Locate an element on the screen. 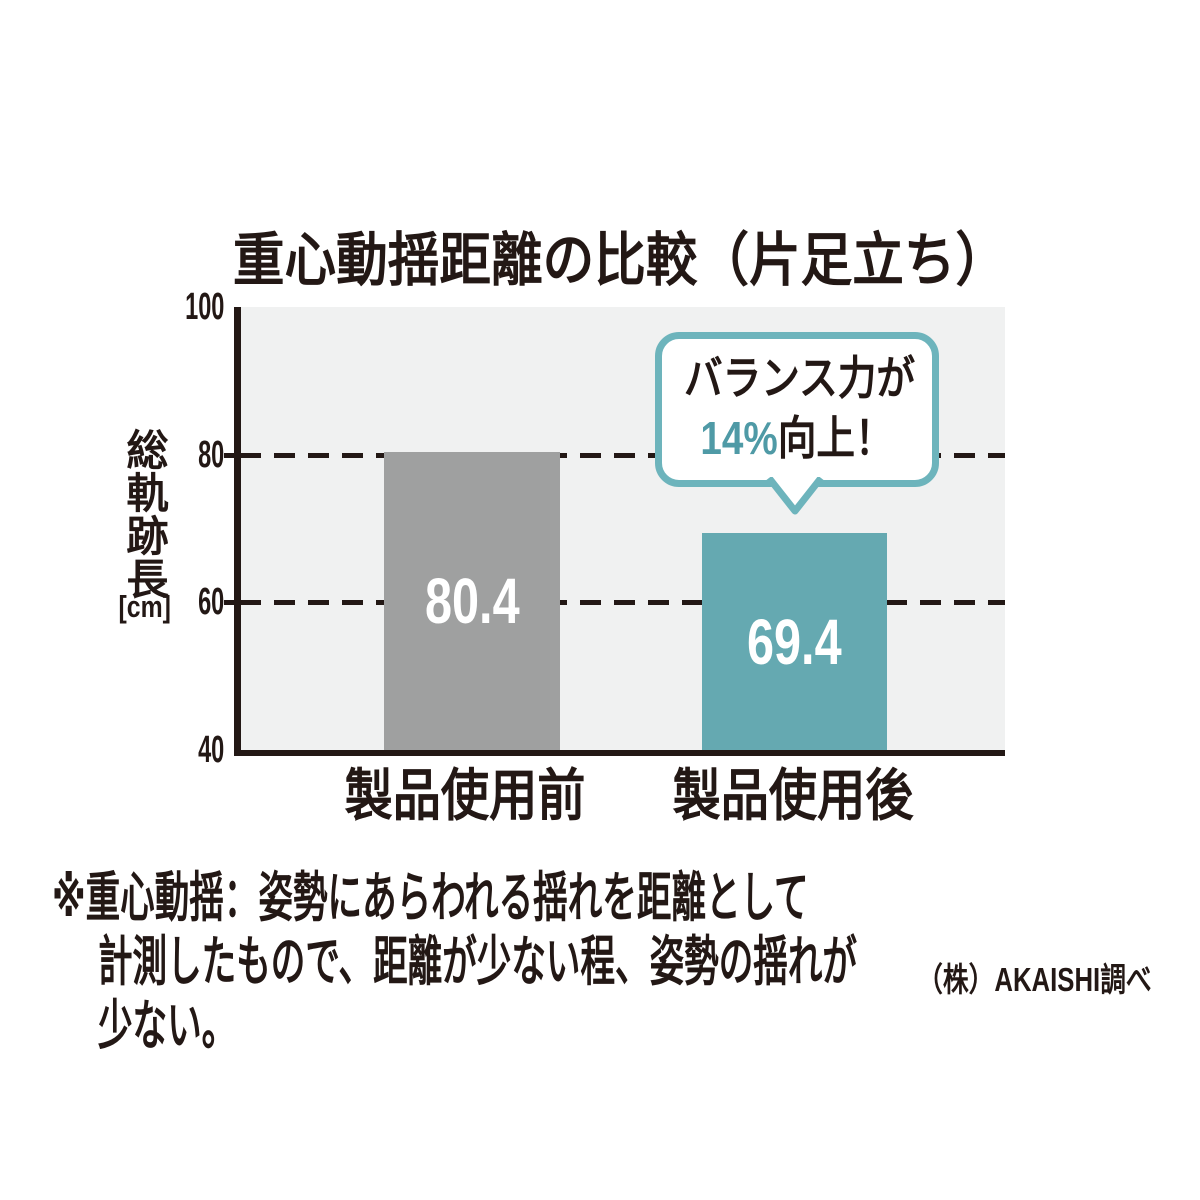  callout-line-1: バランス力が is located at coordinates (800, 378).